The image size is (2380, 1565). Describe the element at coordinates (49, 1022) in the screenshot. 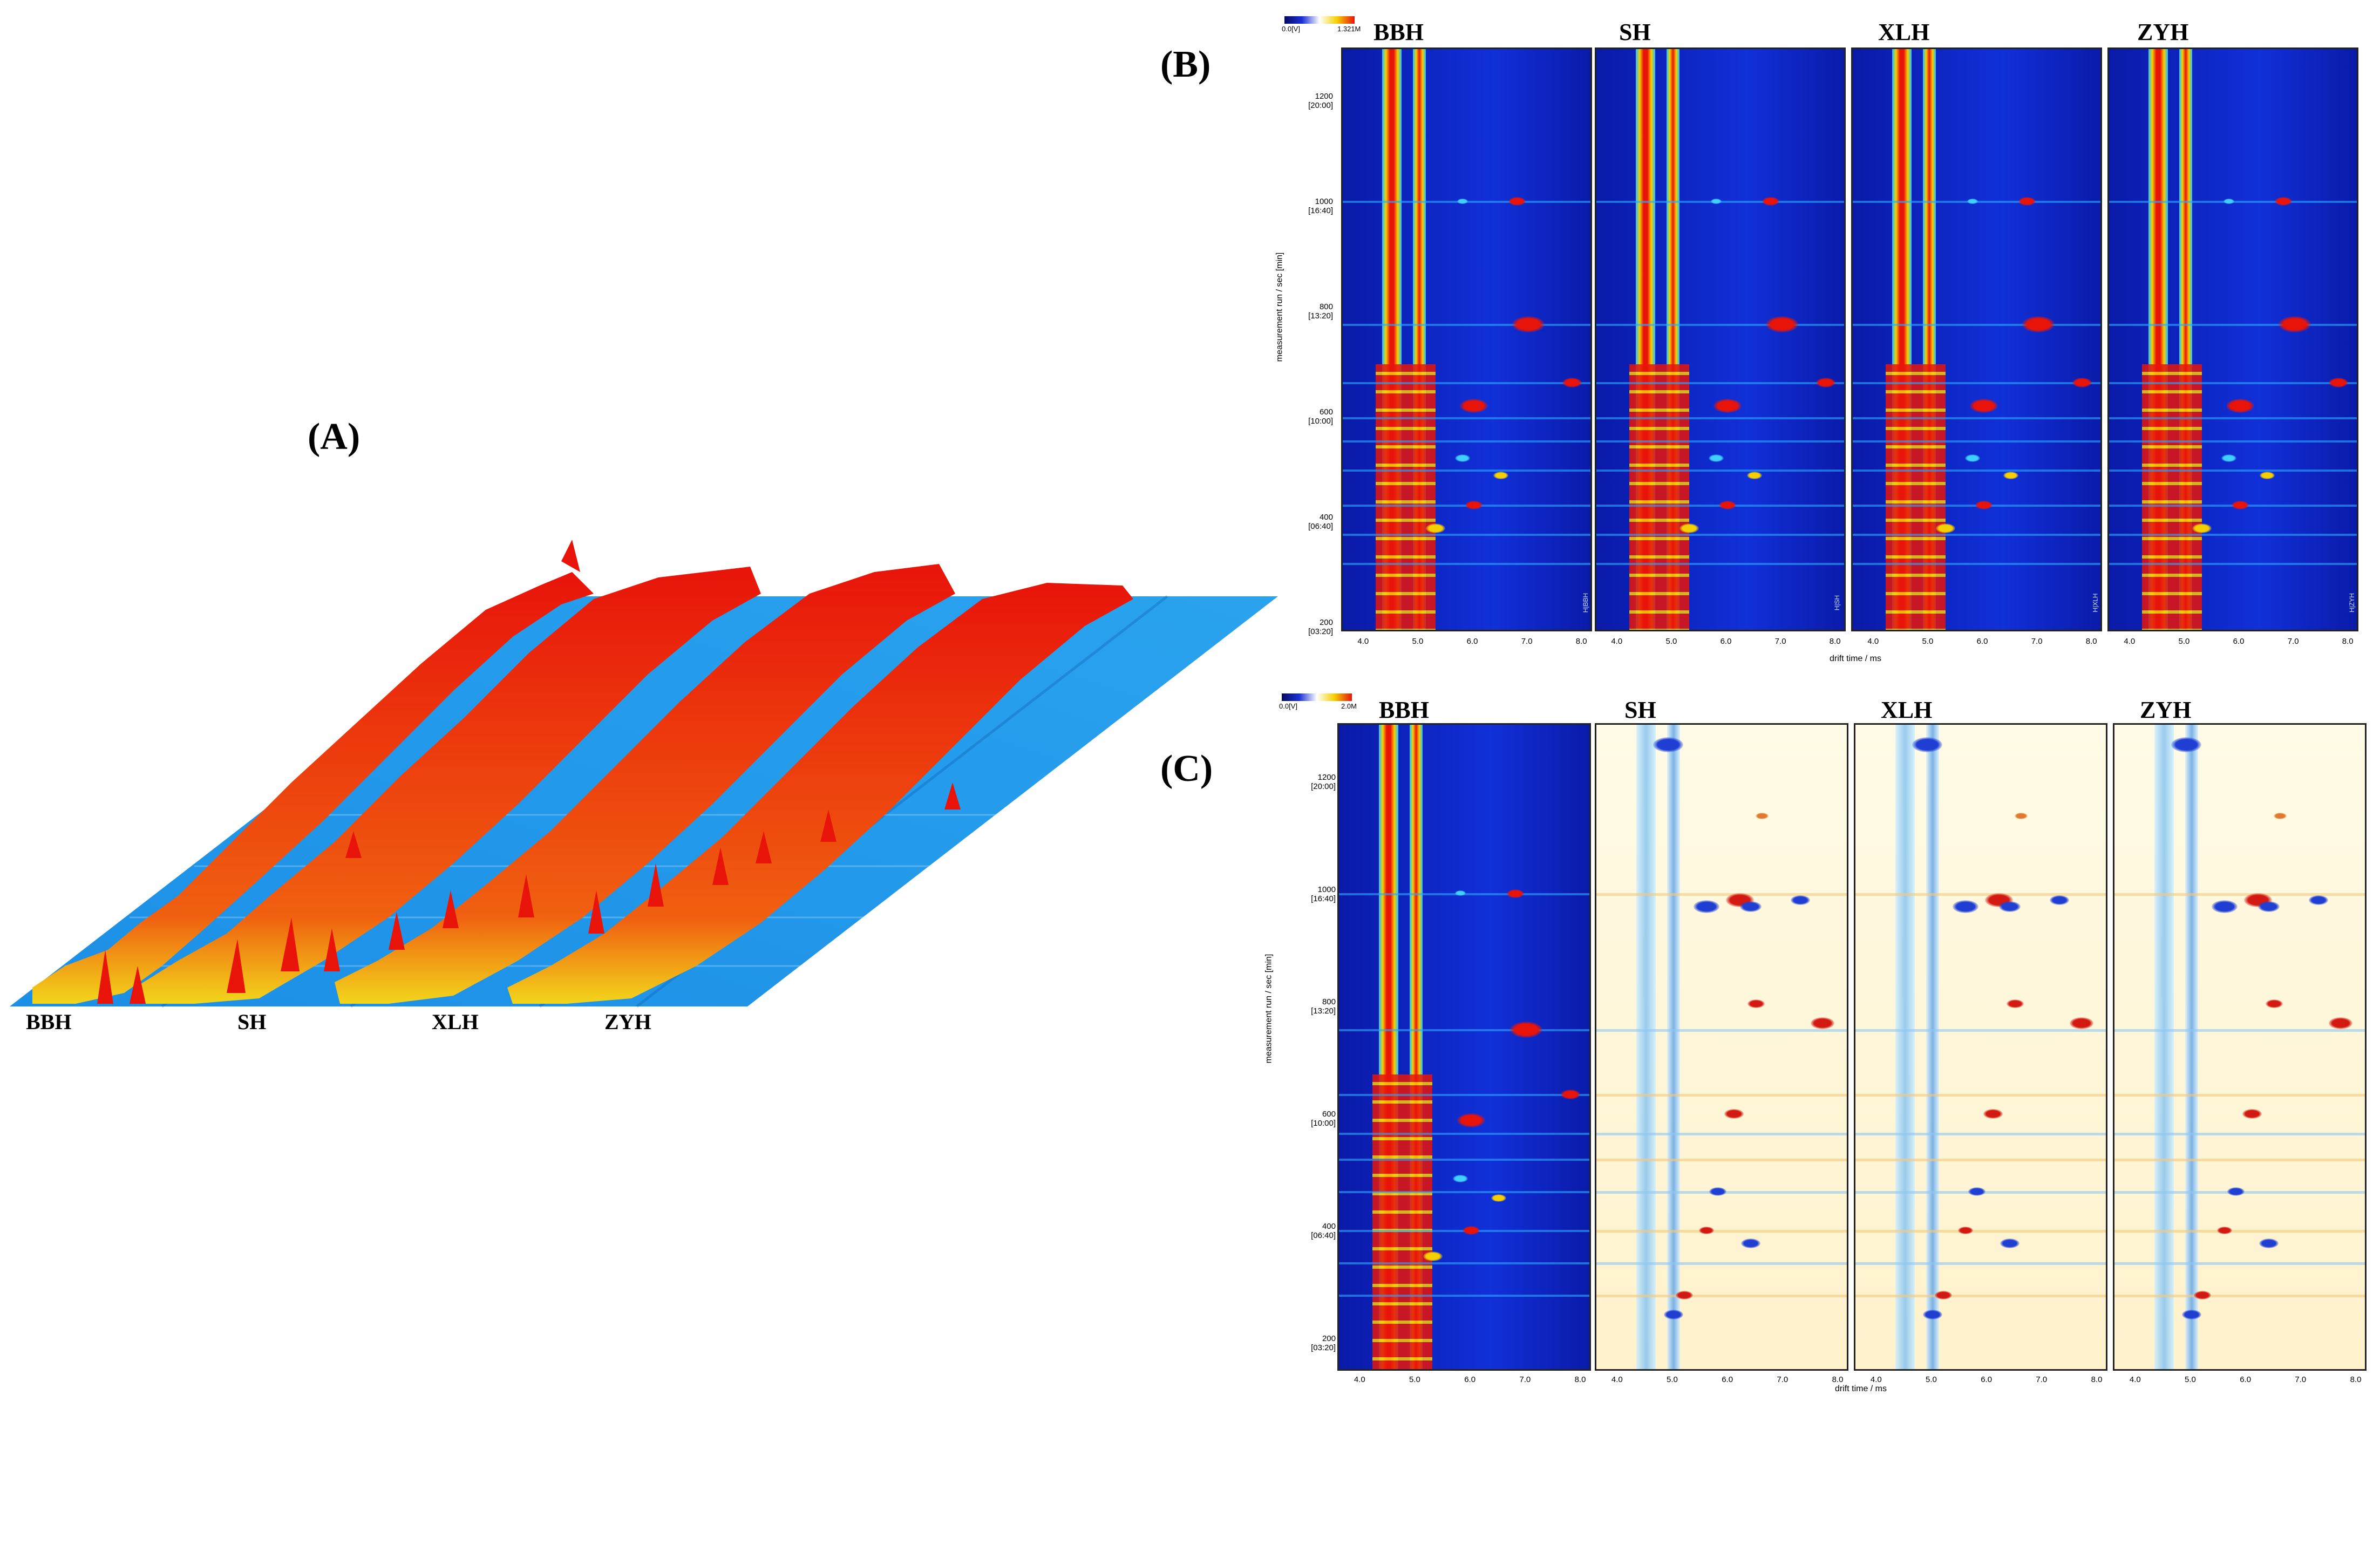

I see `panel-a-sample-1: BBH` at that location.